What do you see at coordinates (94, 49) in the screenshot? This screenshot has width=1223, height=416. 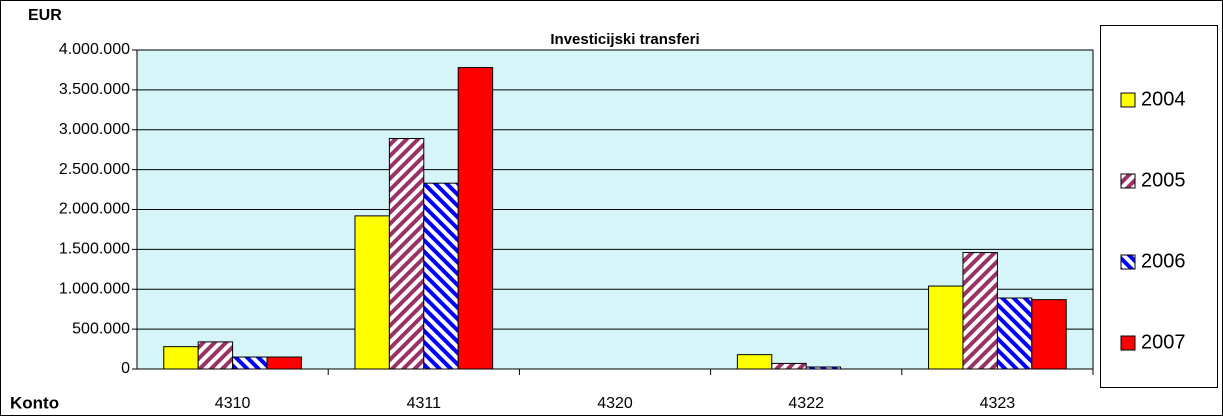 I see `y-tick-label: 4.000.000` at bounding box center [94, 49].